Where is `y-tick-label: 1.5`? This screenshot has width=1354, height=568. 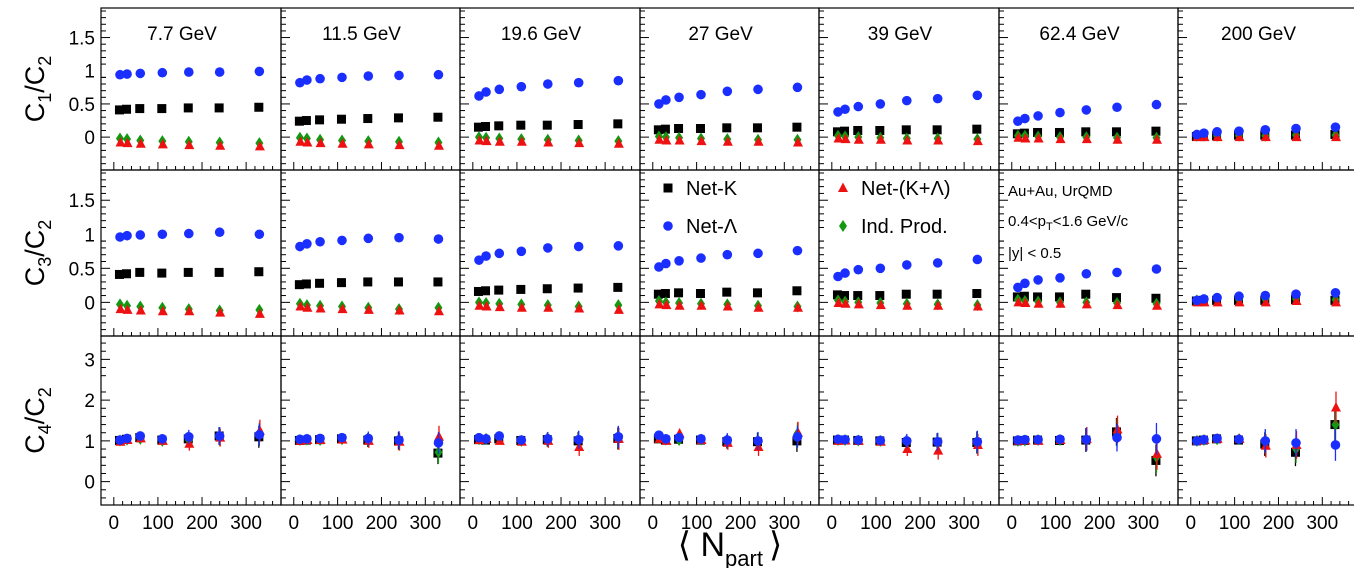
y-tick-label: 1.5 is located at coordinates (82, 201).